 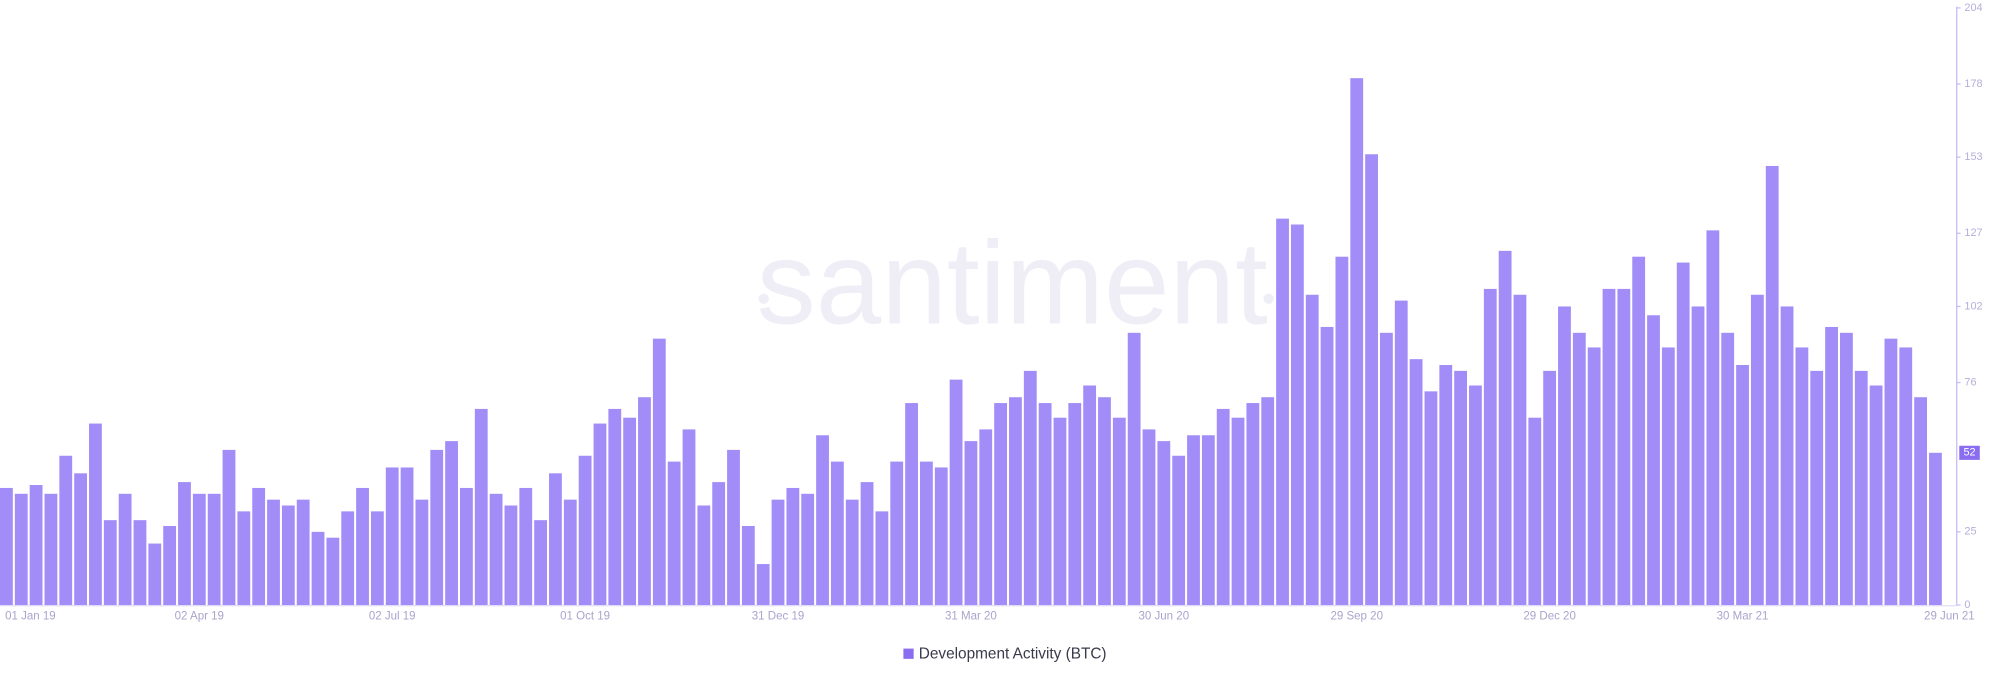 I want to click on y-tick-label: 153, so click(x=1973, y=157).